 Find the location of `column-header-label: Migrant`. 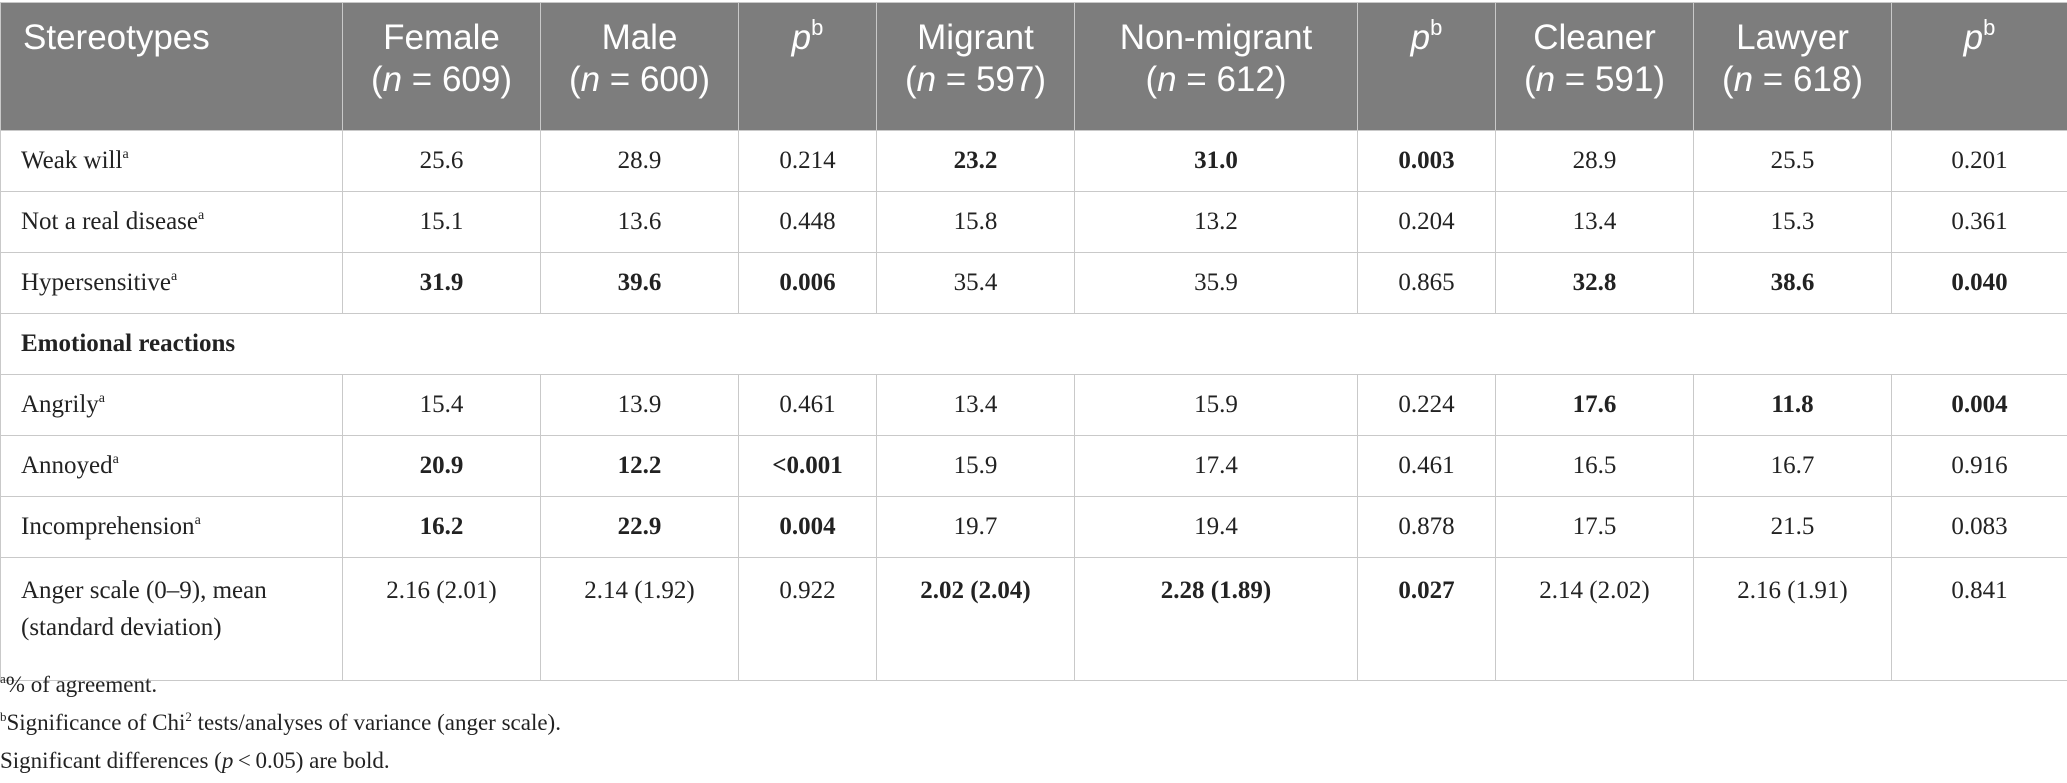

column-header-label: Migrant is located at coordinates (975, 37).